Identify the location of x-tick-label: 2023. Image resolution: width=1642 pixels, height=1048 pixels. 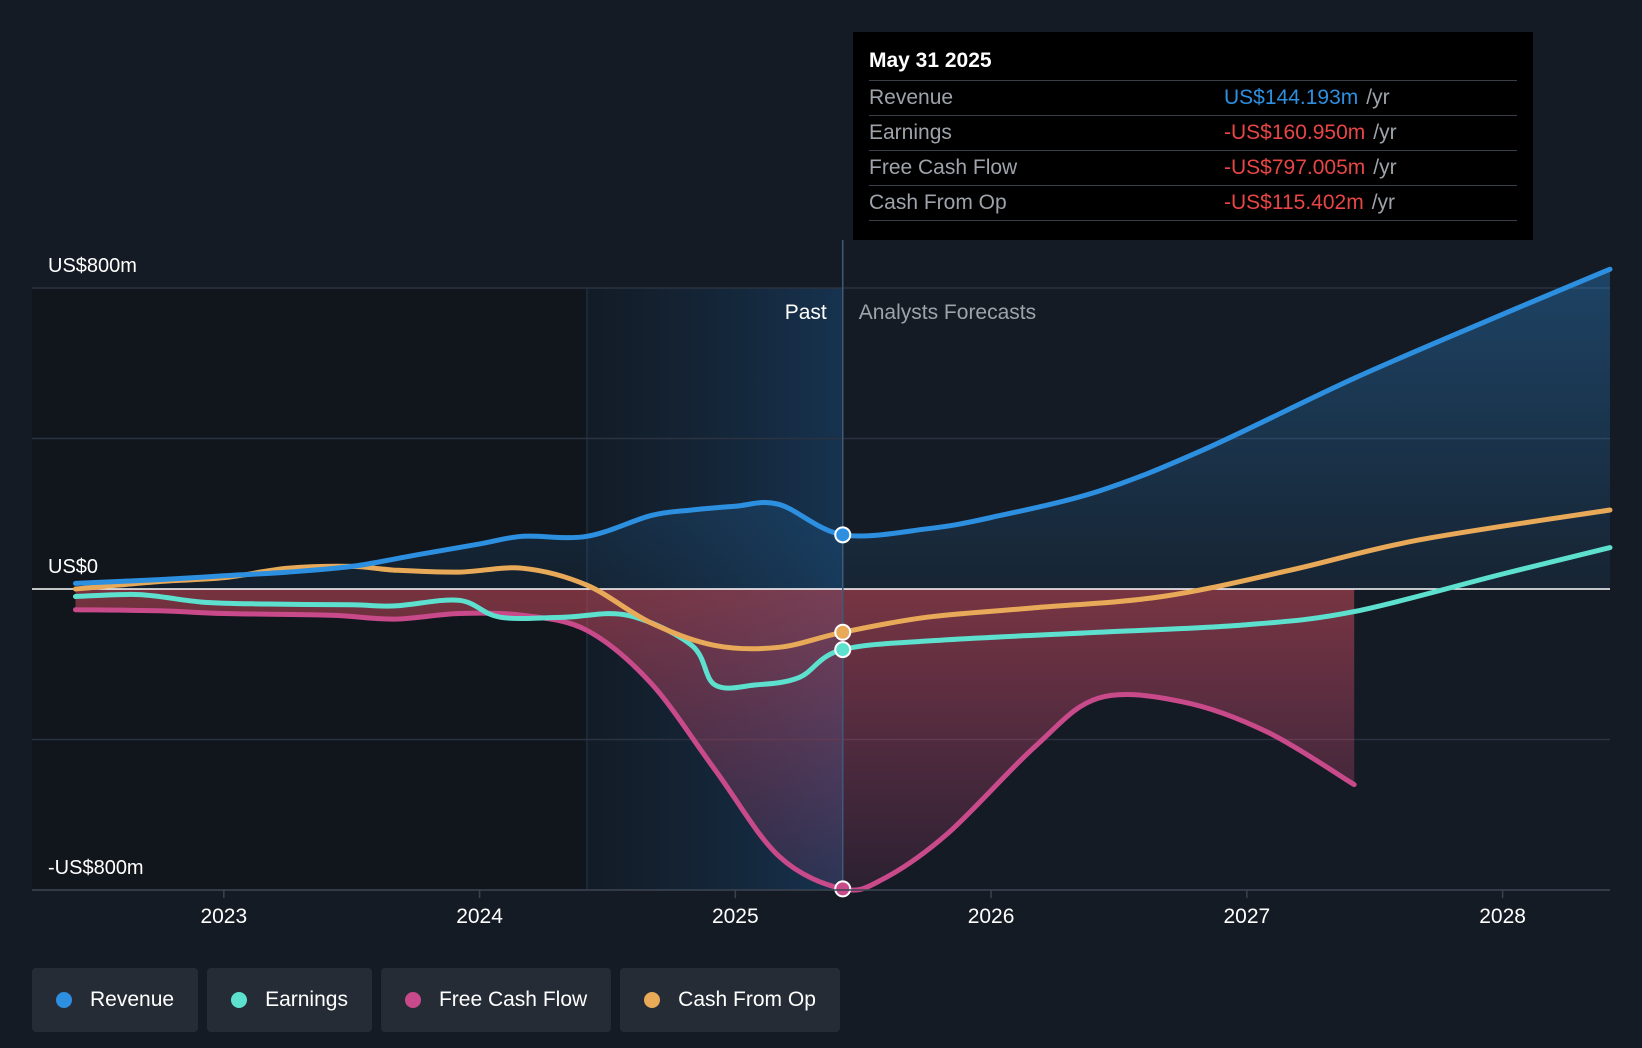
(223, 916).